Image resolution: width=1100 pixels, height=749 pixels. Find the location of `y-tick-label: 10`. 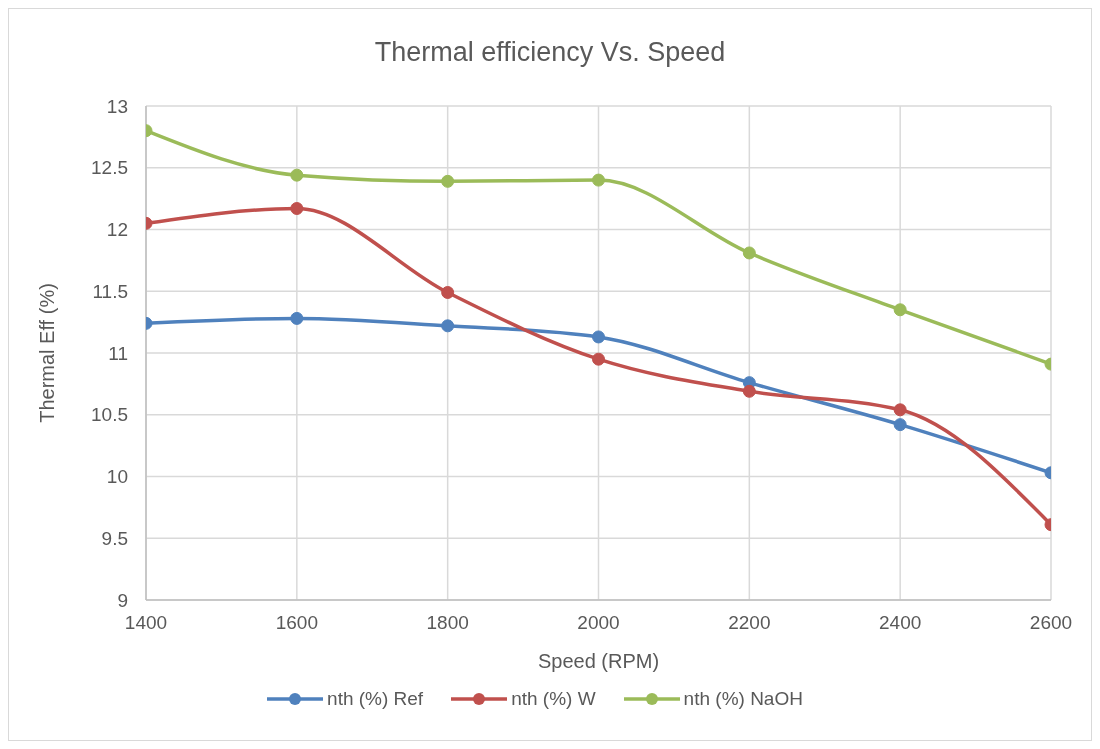

y-tick-label: 10 is located at coordinates (117, 477).